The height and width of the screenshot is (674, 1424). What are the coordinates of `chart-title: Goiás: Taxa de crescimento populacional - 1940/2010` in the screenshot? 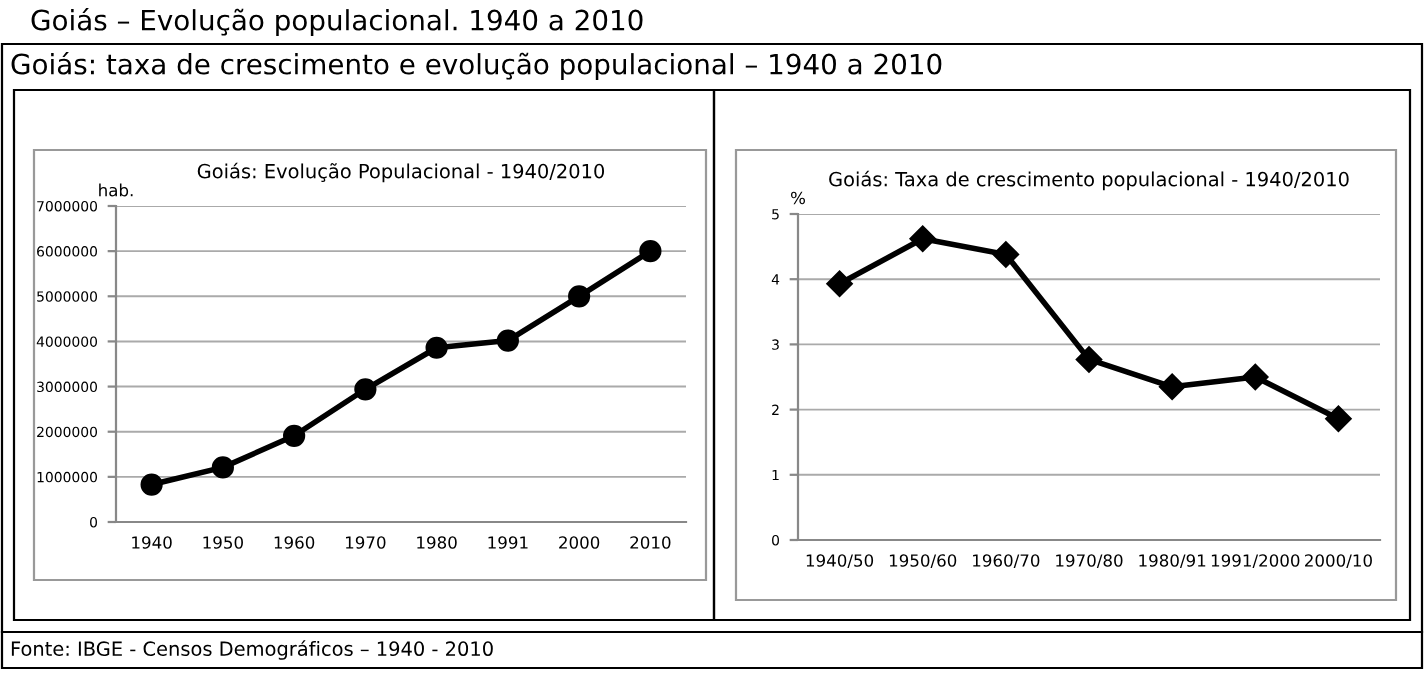 It's located at (1089, 180).